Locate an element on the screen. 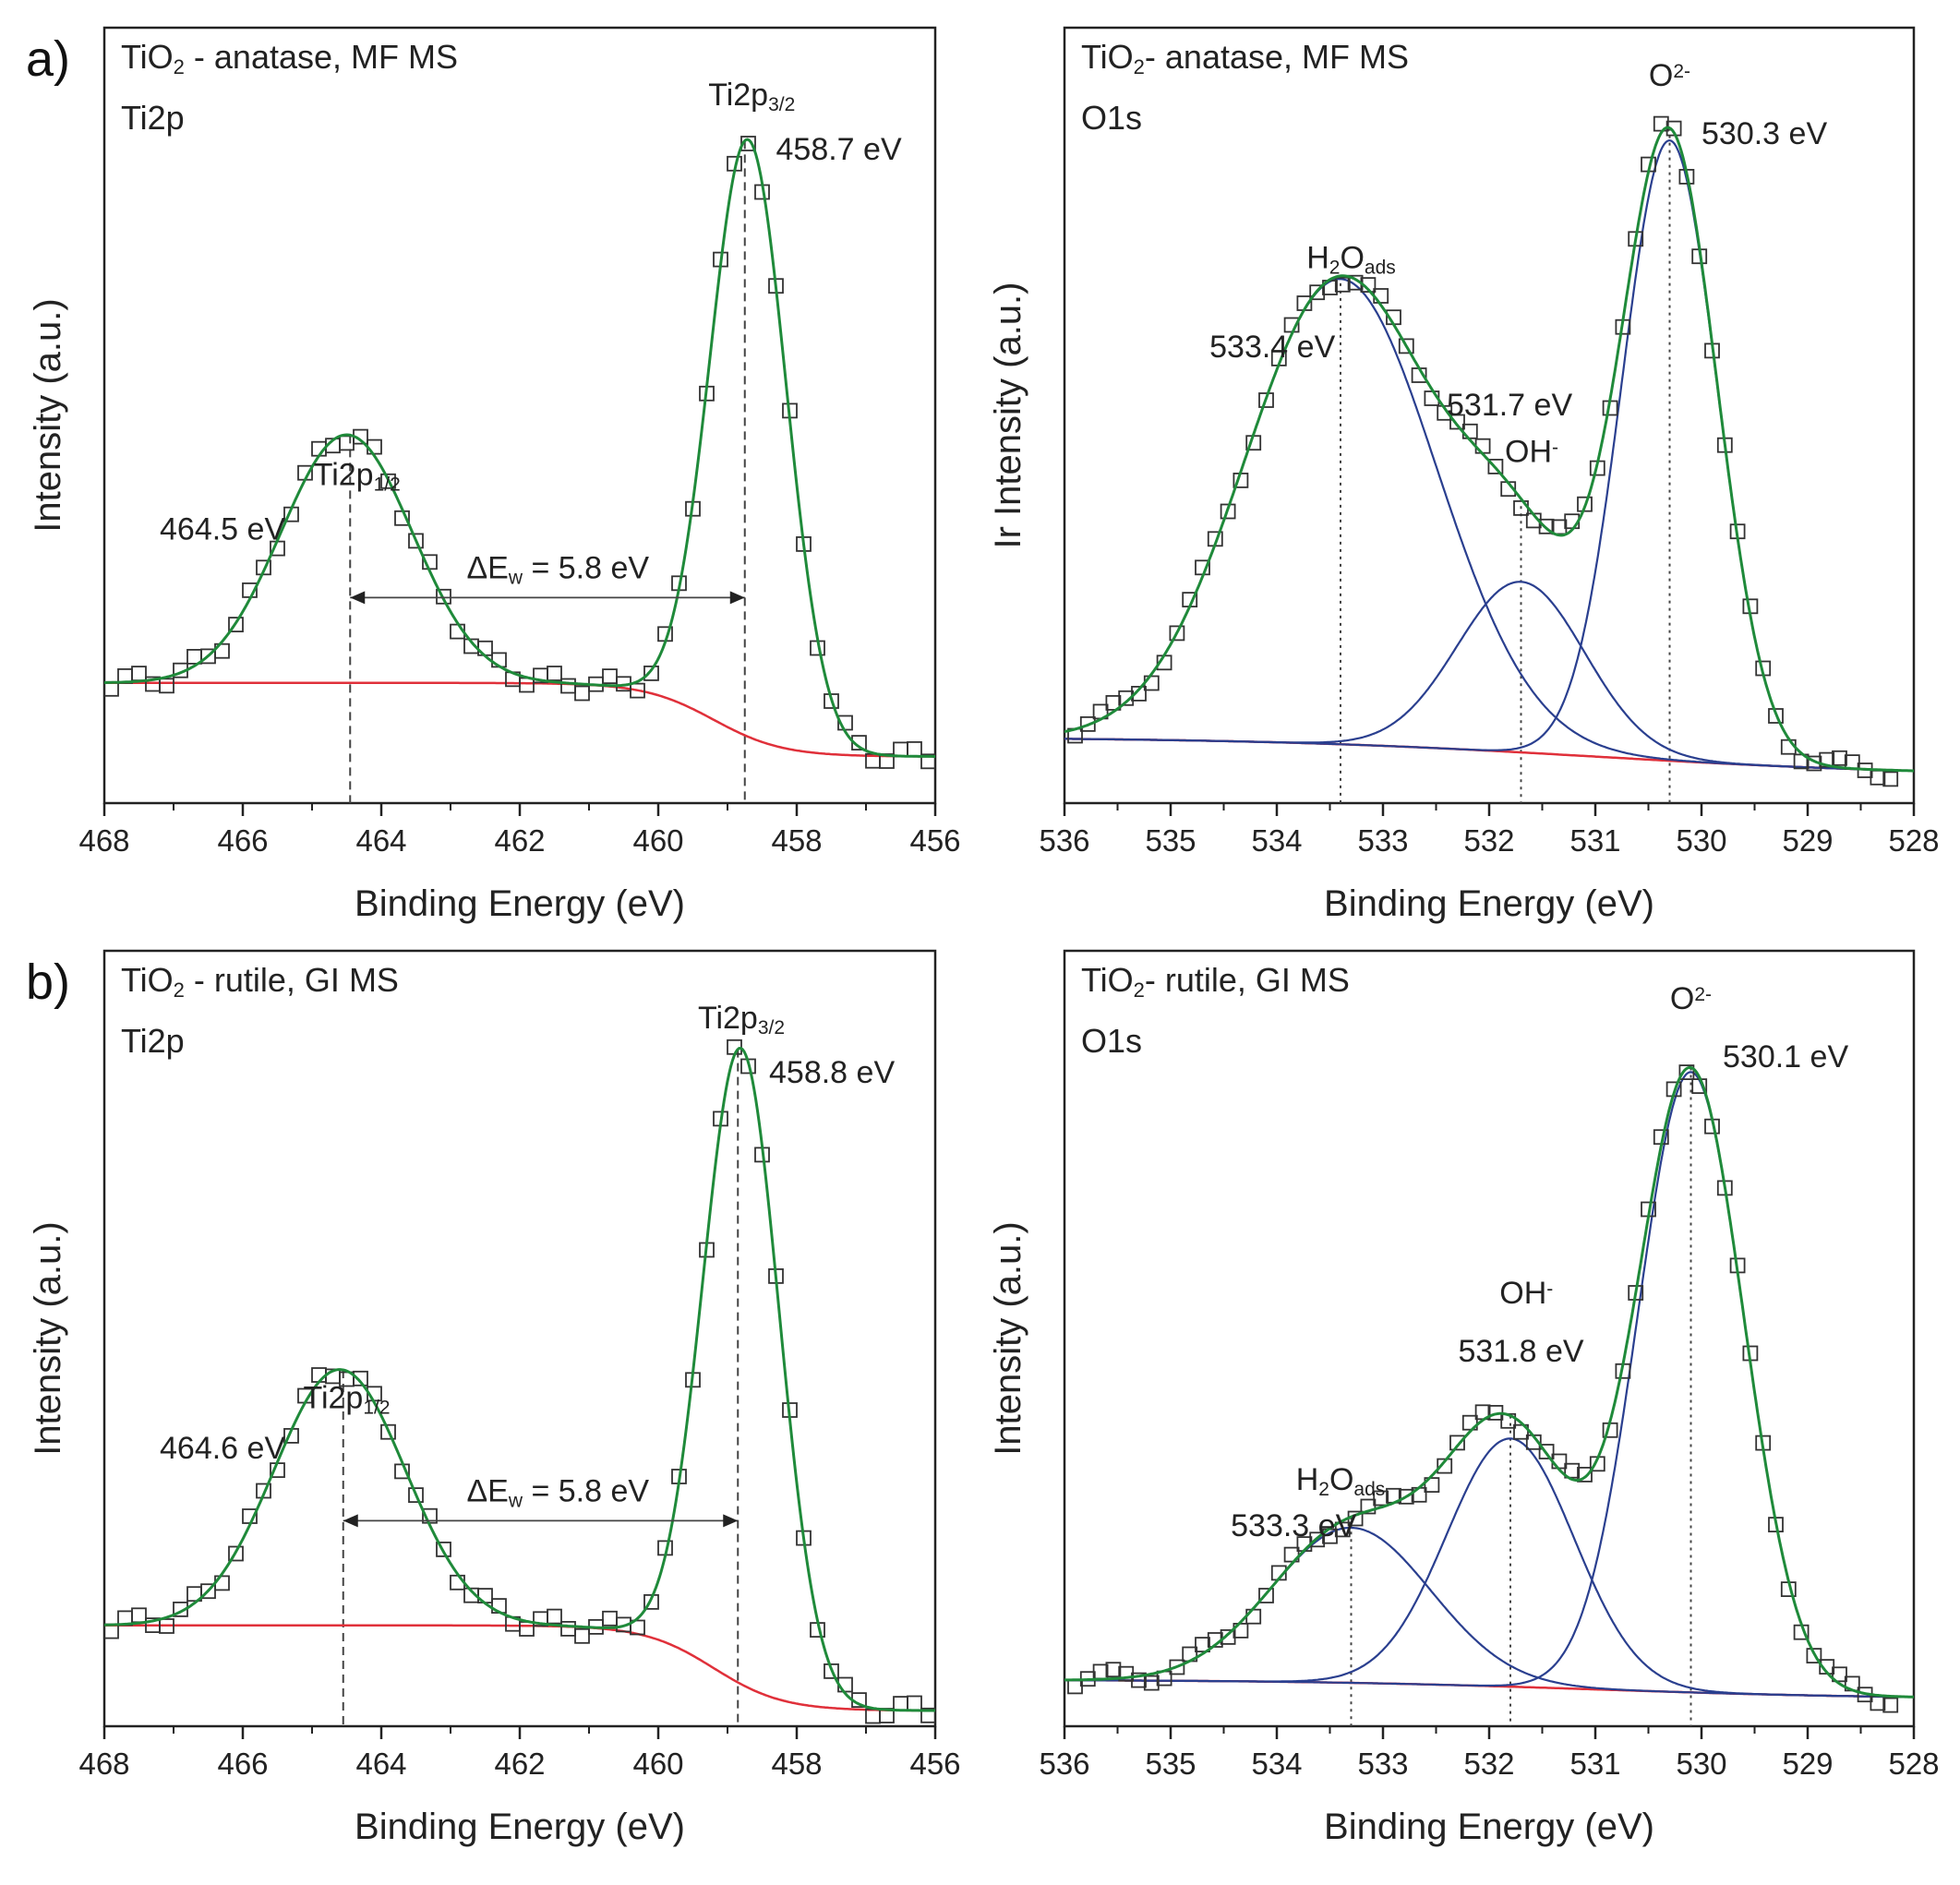 The image size is (1960, 1885). label-part: = 5.8 eV is located at coordinates (586, 568).